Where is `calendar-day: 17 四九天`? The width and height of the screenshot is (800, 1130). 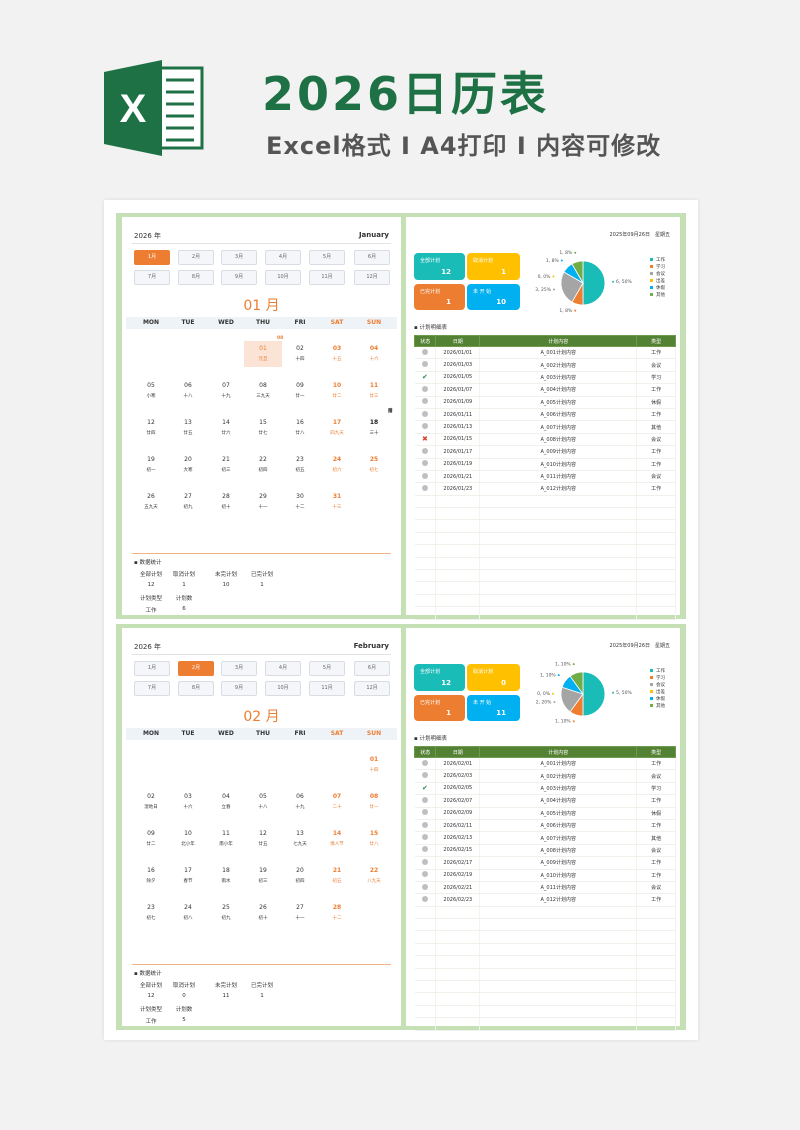
calendar-day: 17 四九天 is located at coordinates (337, 428).